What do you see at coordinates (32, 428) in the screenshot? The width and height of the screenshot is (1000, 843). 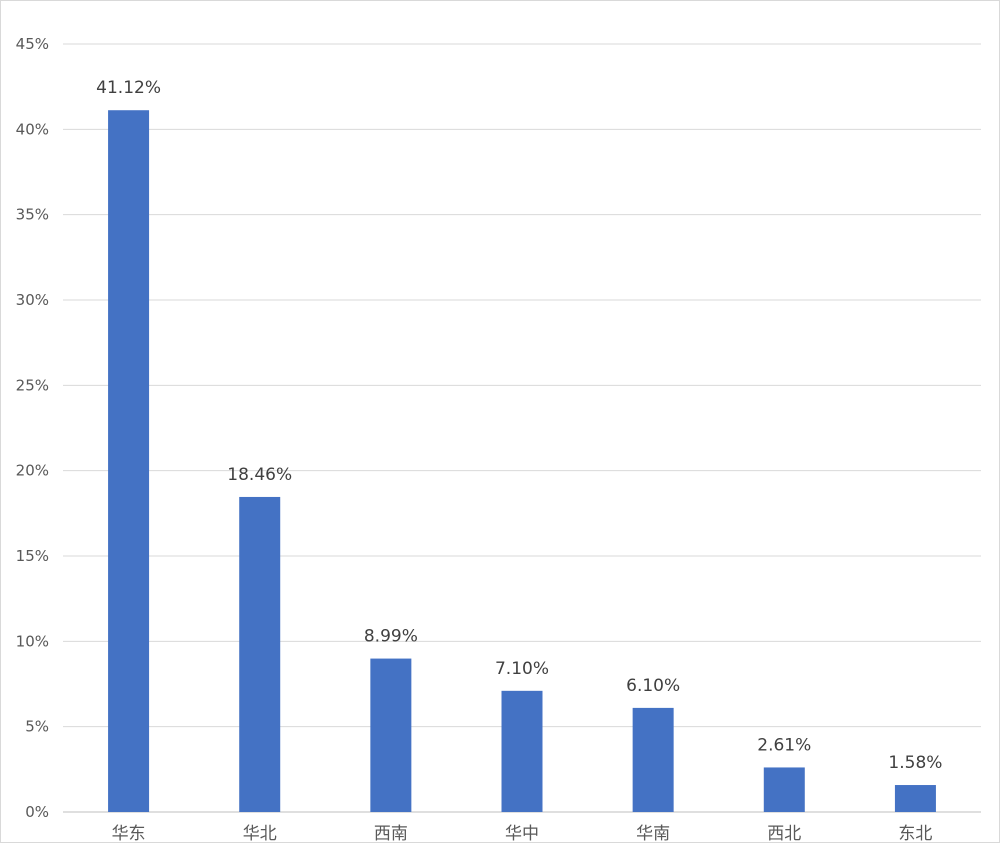 I see `y-axis-tick-labels: 0% 5% 10% 15% 20% 25% 30% 35% 40% 45%` at bounding box center [32, 428].